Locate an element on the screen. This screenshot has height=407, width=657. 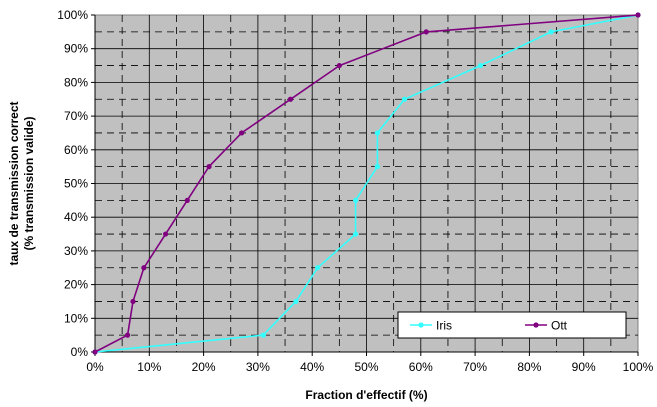
x-tick-label: 80% is located at coordinates (529, 367).